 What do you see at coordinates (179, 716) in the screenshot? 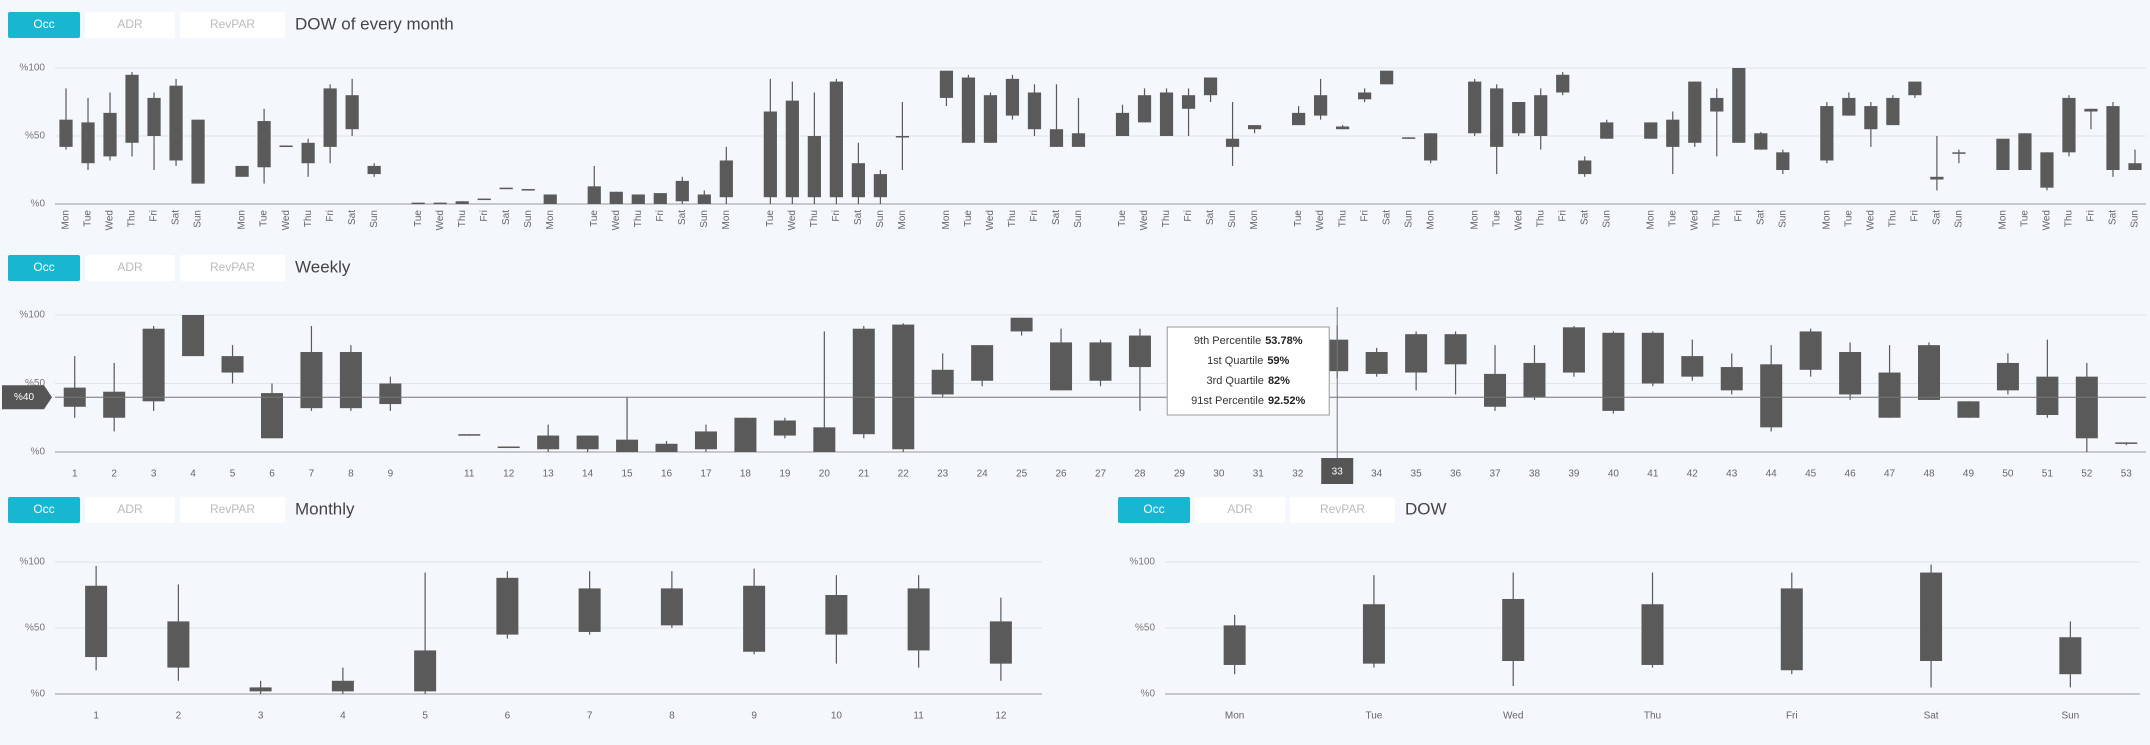
I see `x-tick-label: 2` at bounding box center [179, 716].